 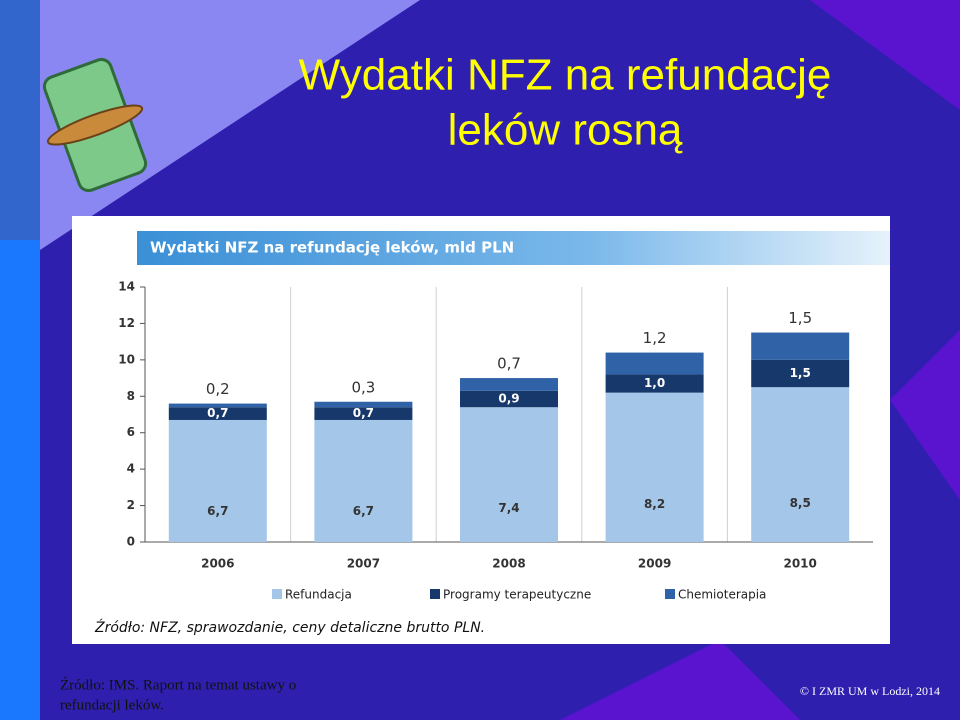 I want to click on legend-label: Programy terapeutyczne, so click(x=517, y=595).